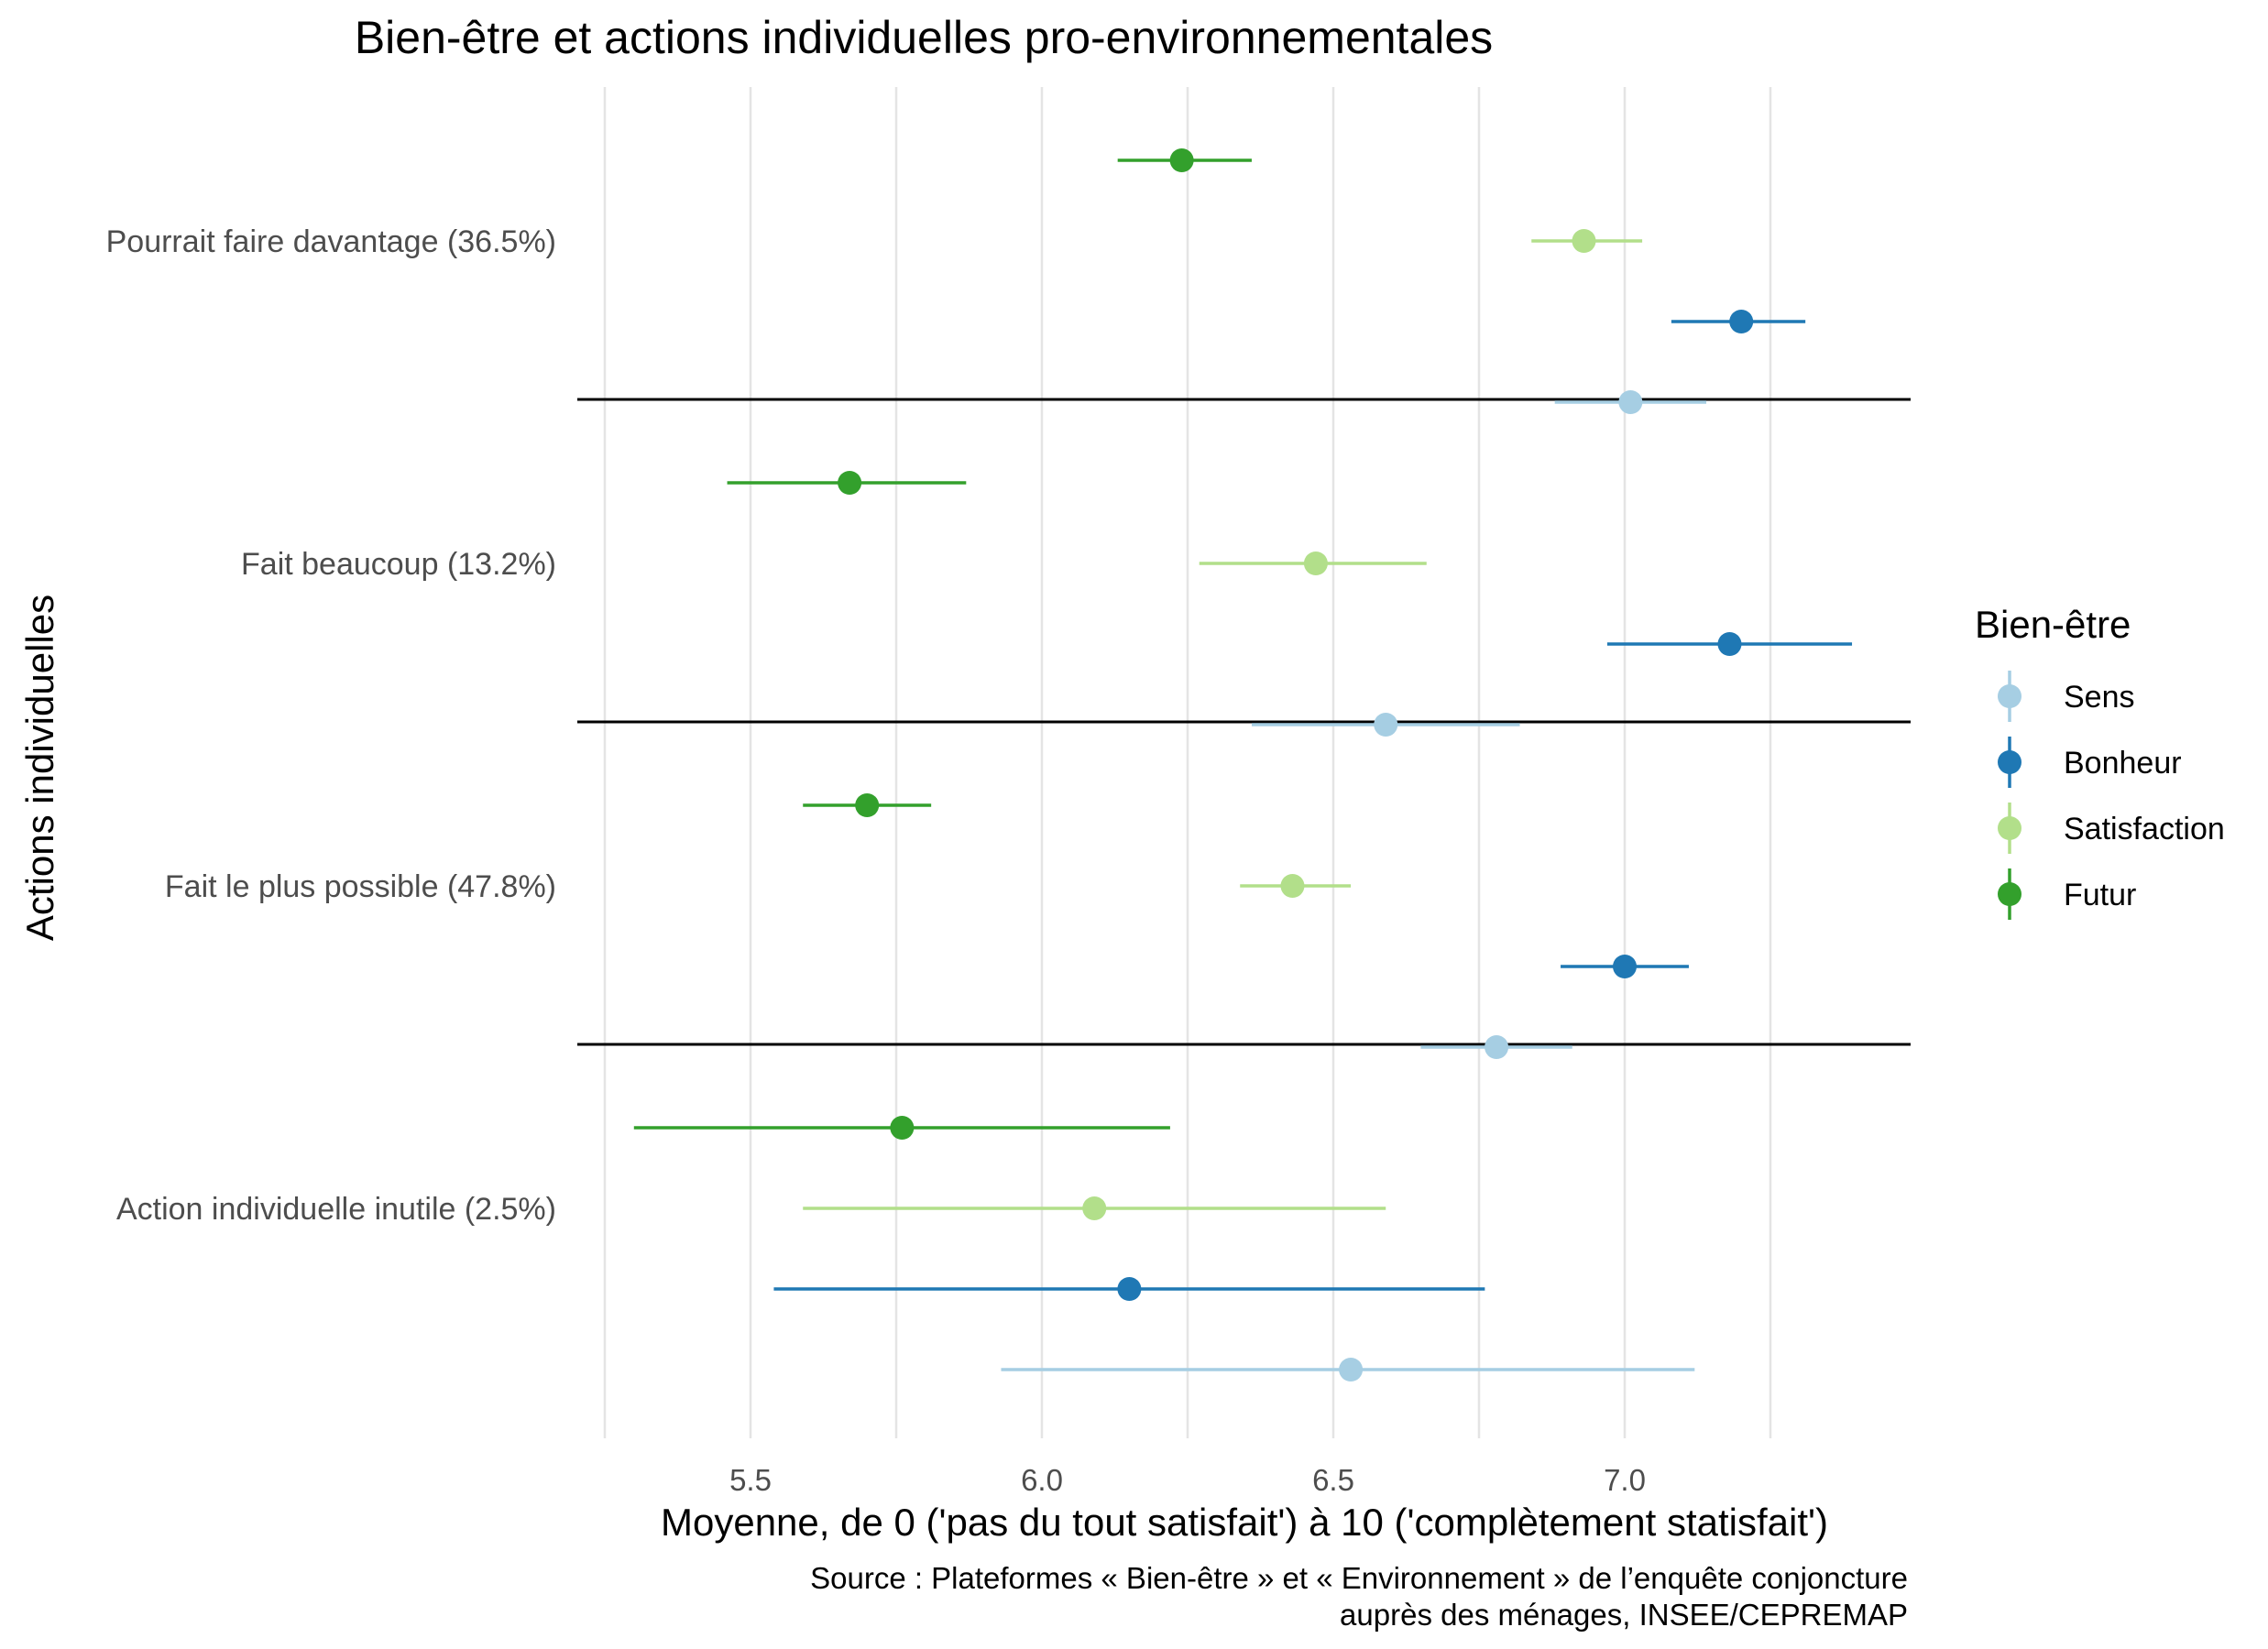 This screenshot has height=1649, width=2268. I want to click on category-label: Action individuelle inutile (2.5%), so click(336, 1209).